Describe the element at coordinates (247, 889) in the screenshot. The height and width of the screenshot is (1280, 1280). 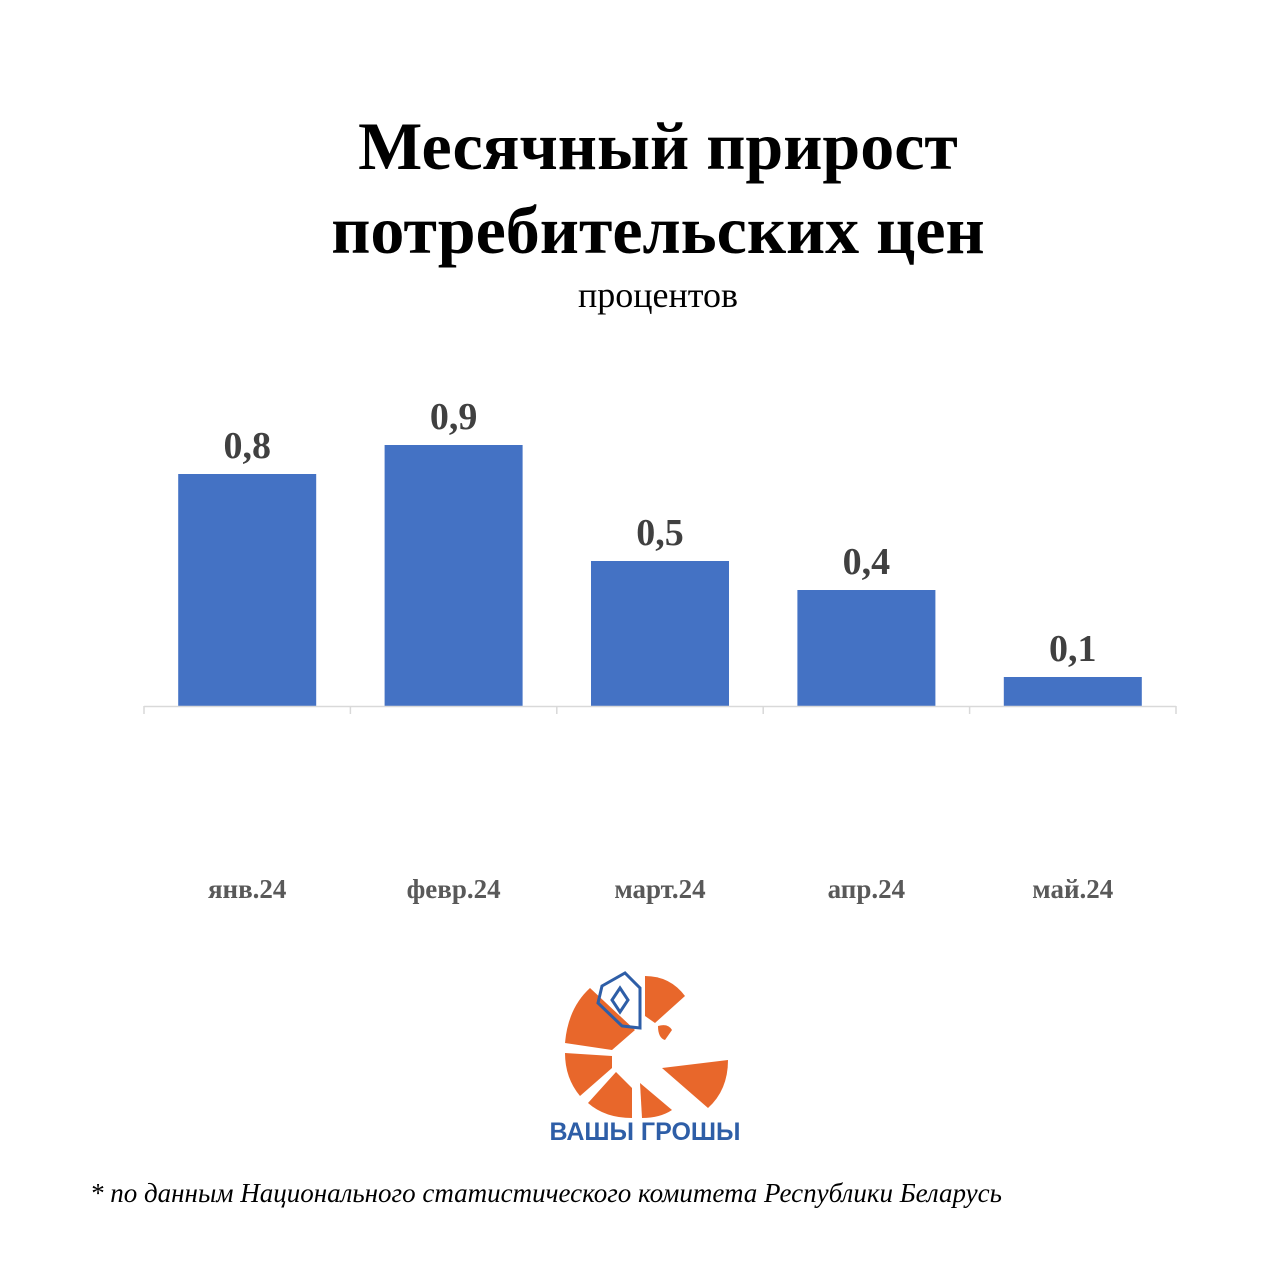
I see `category-label: янв.24` at that location.